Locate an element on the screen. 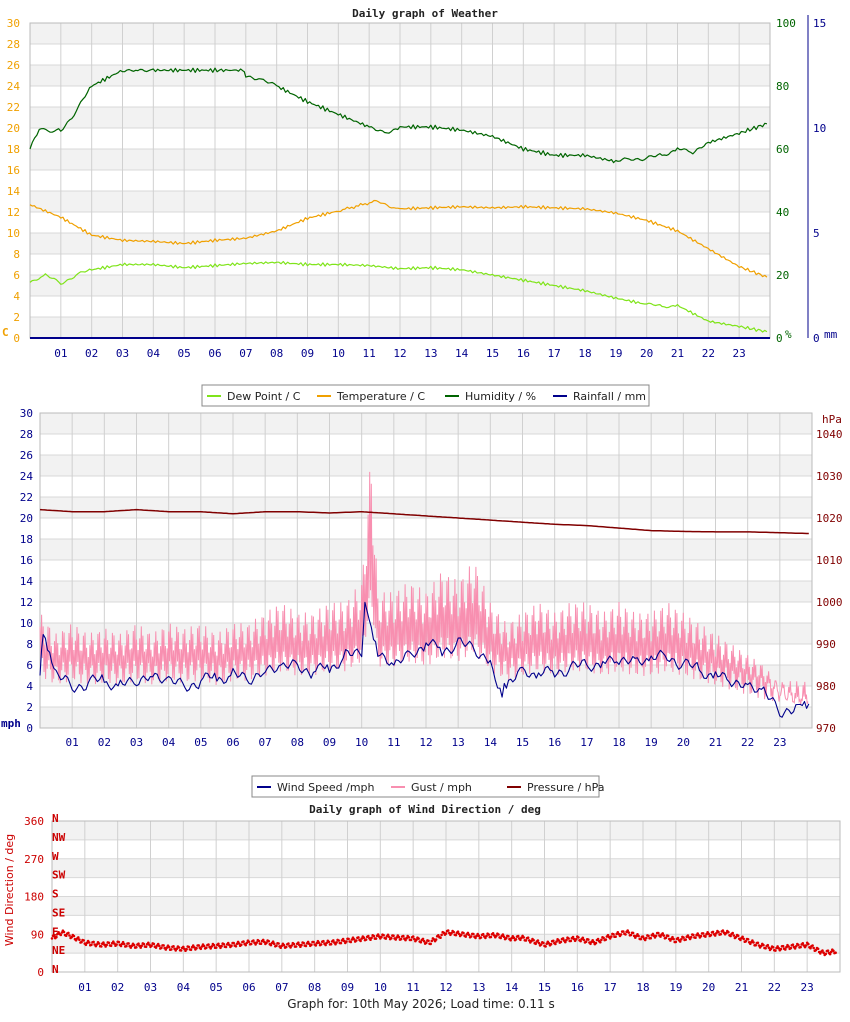 Image resolution: width=850 pixels, height=1022 pixels. x-tick-label: 16 is located at coordinates (523, 353).